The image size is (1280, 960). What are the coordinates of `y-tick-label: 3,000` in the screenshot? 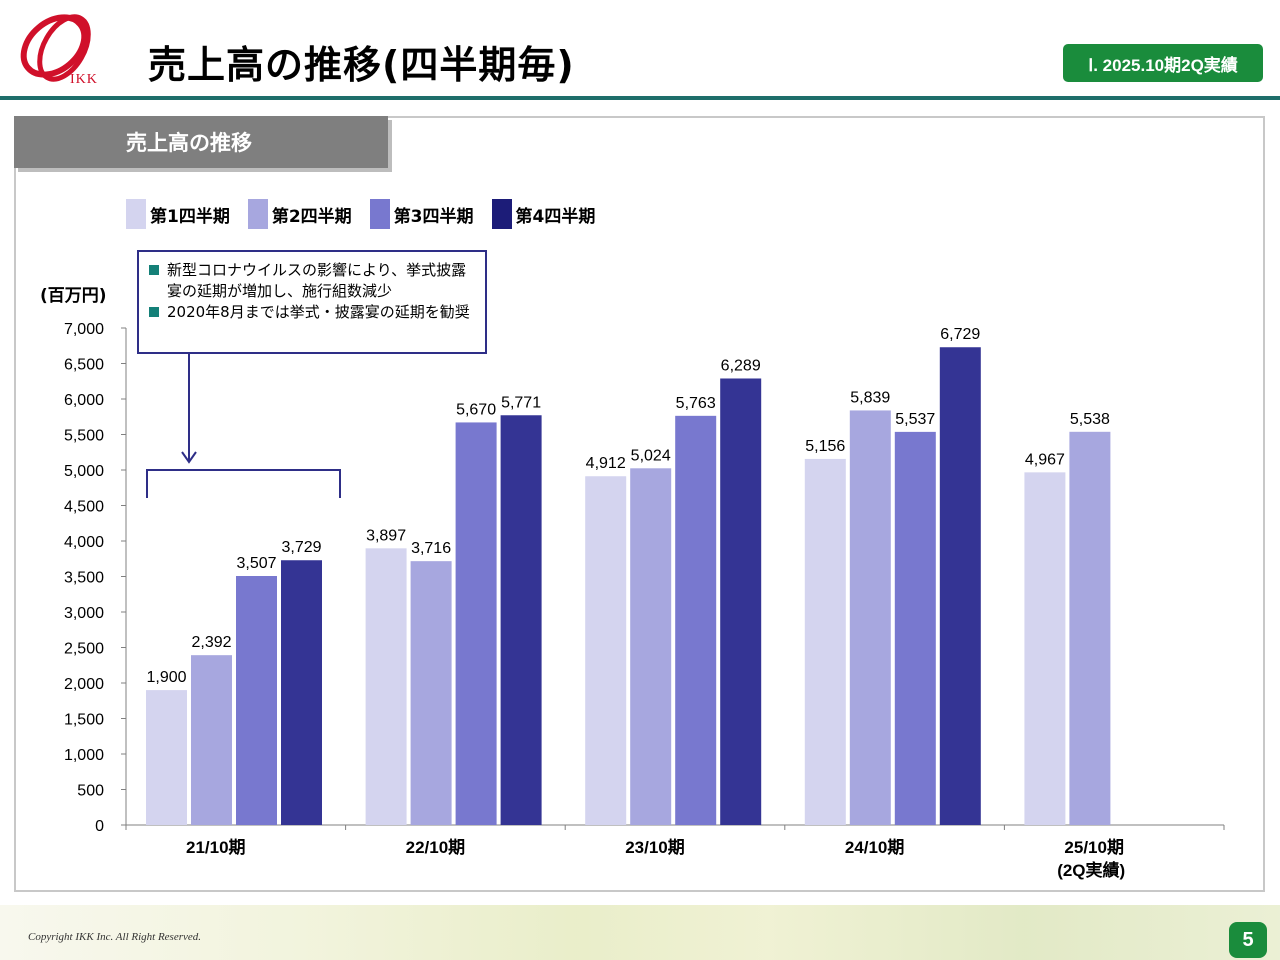 It's located at (84, 613).